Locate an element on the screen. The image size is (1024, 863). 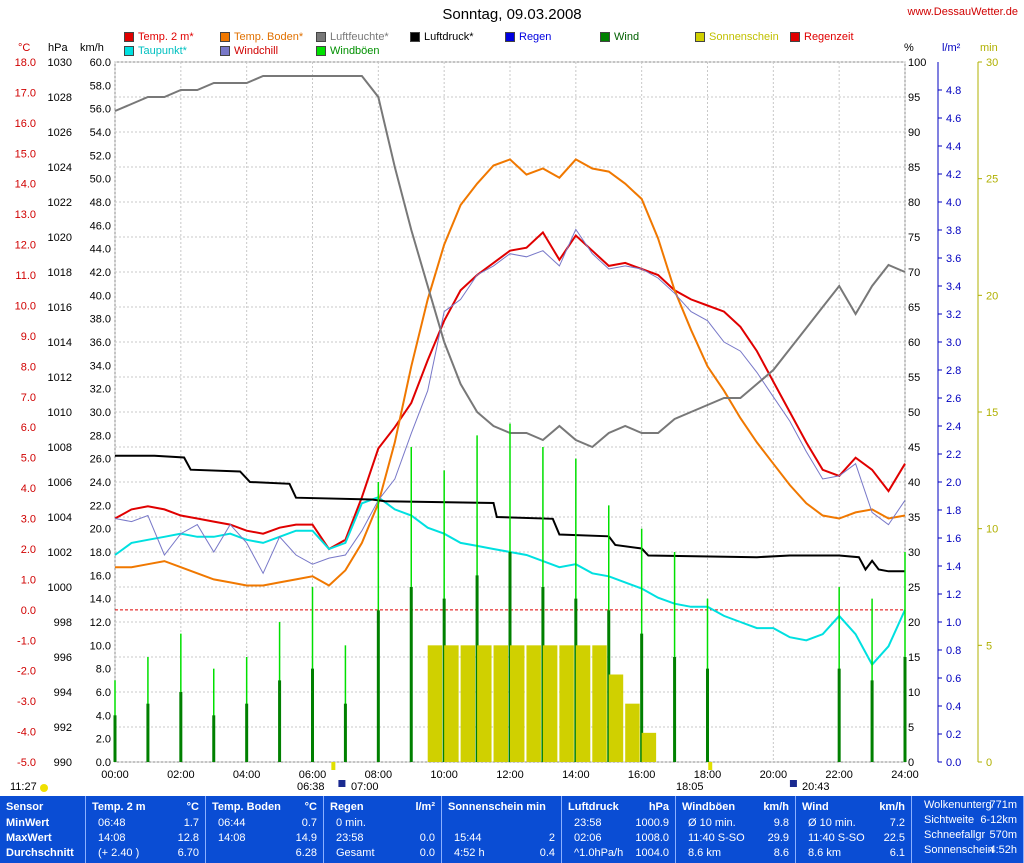
legend-label: Windböen is located at coordinates (355, 51).